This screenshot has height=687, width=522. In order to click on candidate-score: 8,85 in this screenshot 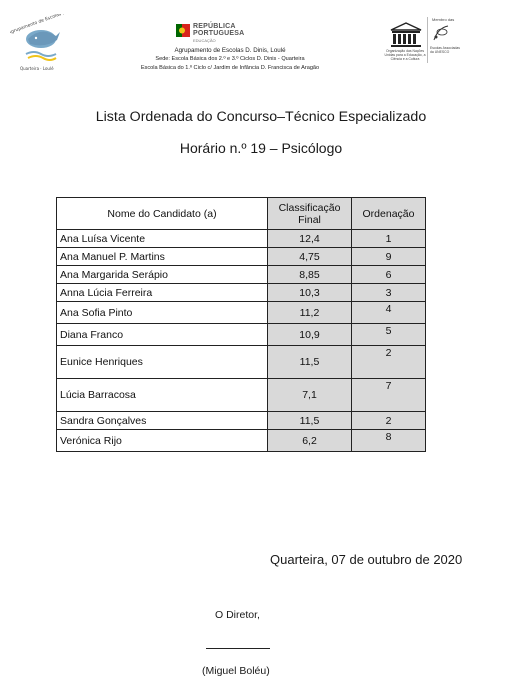, I will do `click(309, 274)`.